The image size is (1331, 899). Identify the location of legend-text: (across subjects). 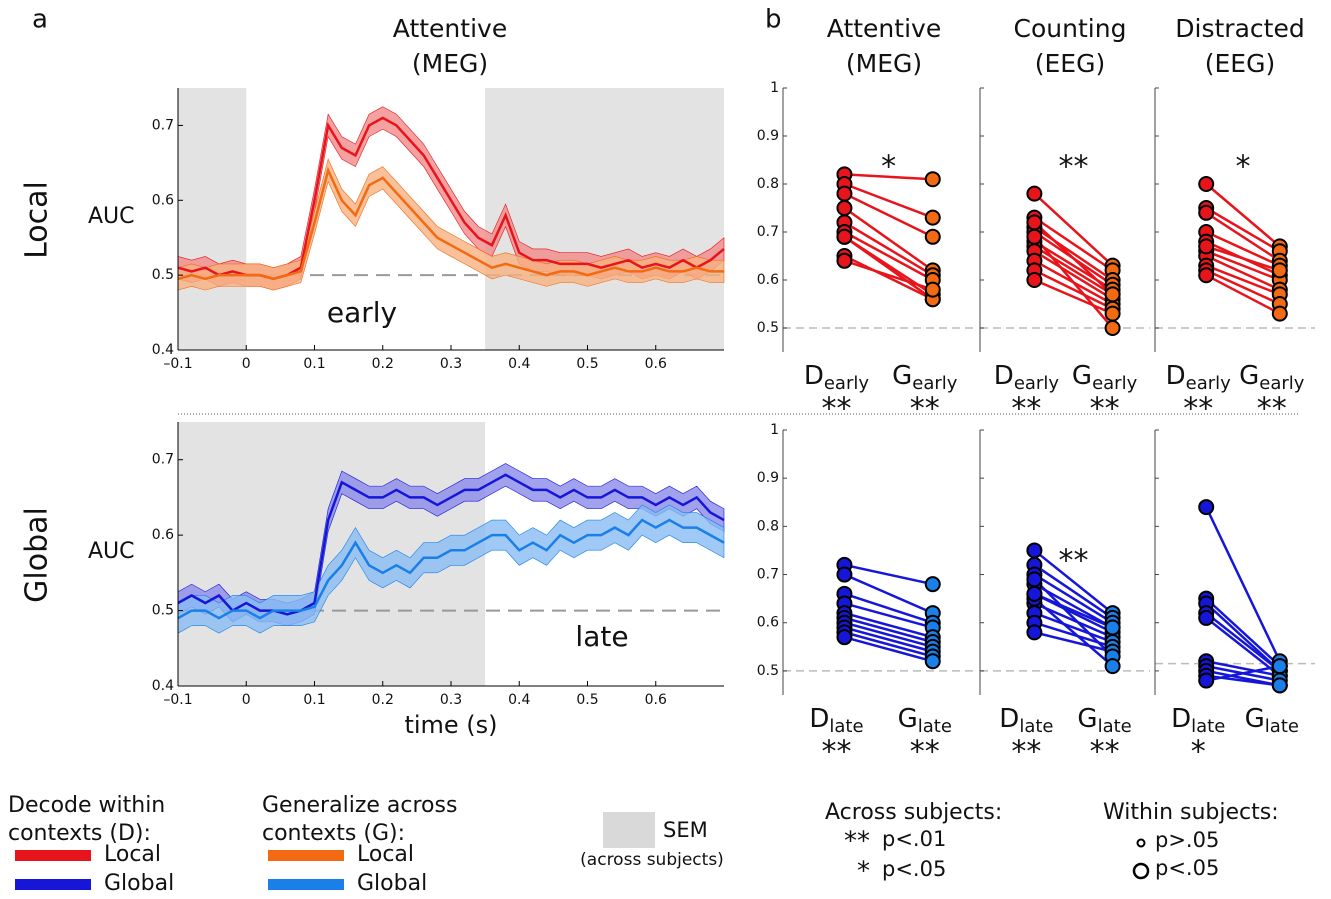
(652, 860).